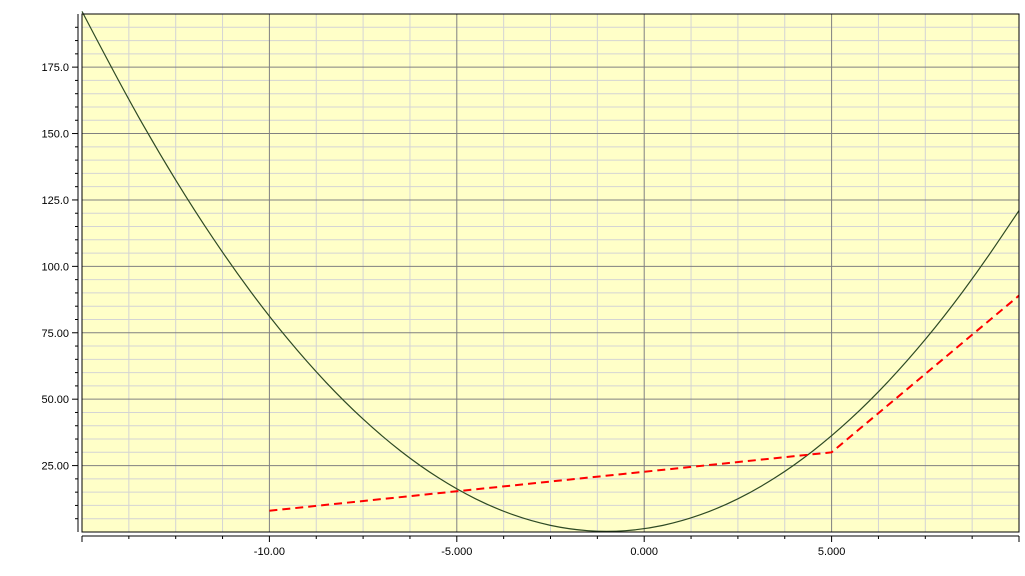  I want to click on x-tick-label: 0.000, so click(644, 552).